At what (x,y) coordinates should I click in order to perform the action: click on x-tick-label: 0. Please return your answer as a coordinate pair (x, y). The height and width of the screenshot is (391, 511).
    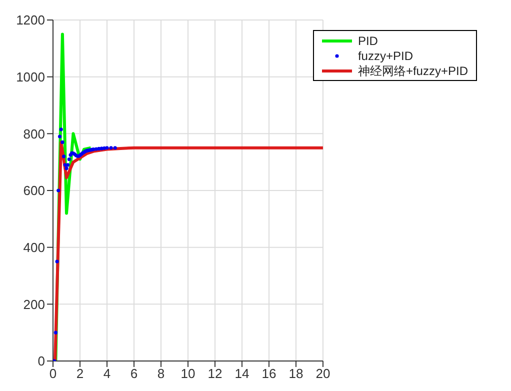
    Looking at the image, I should click on (53, 374).